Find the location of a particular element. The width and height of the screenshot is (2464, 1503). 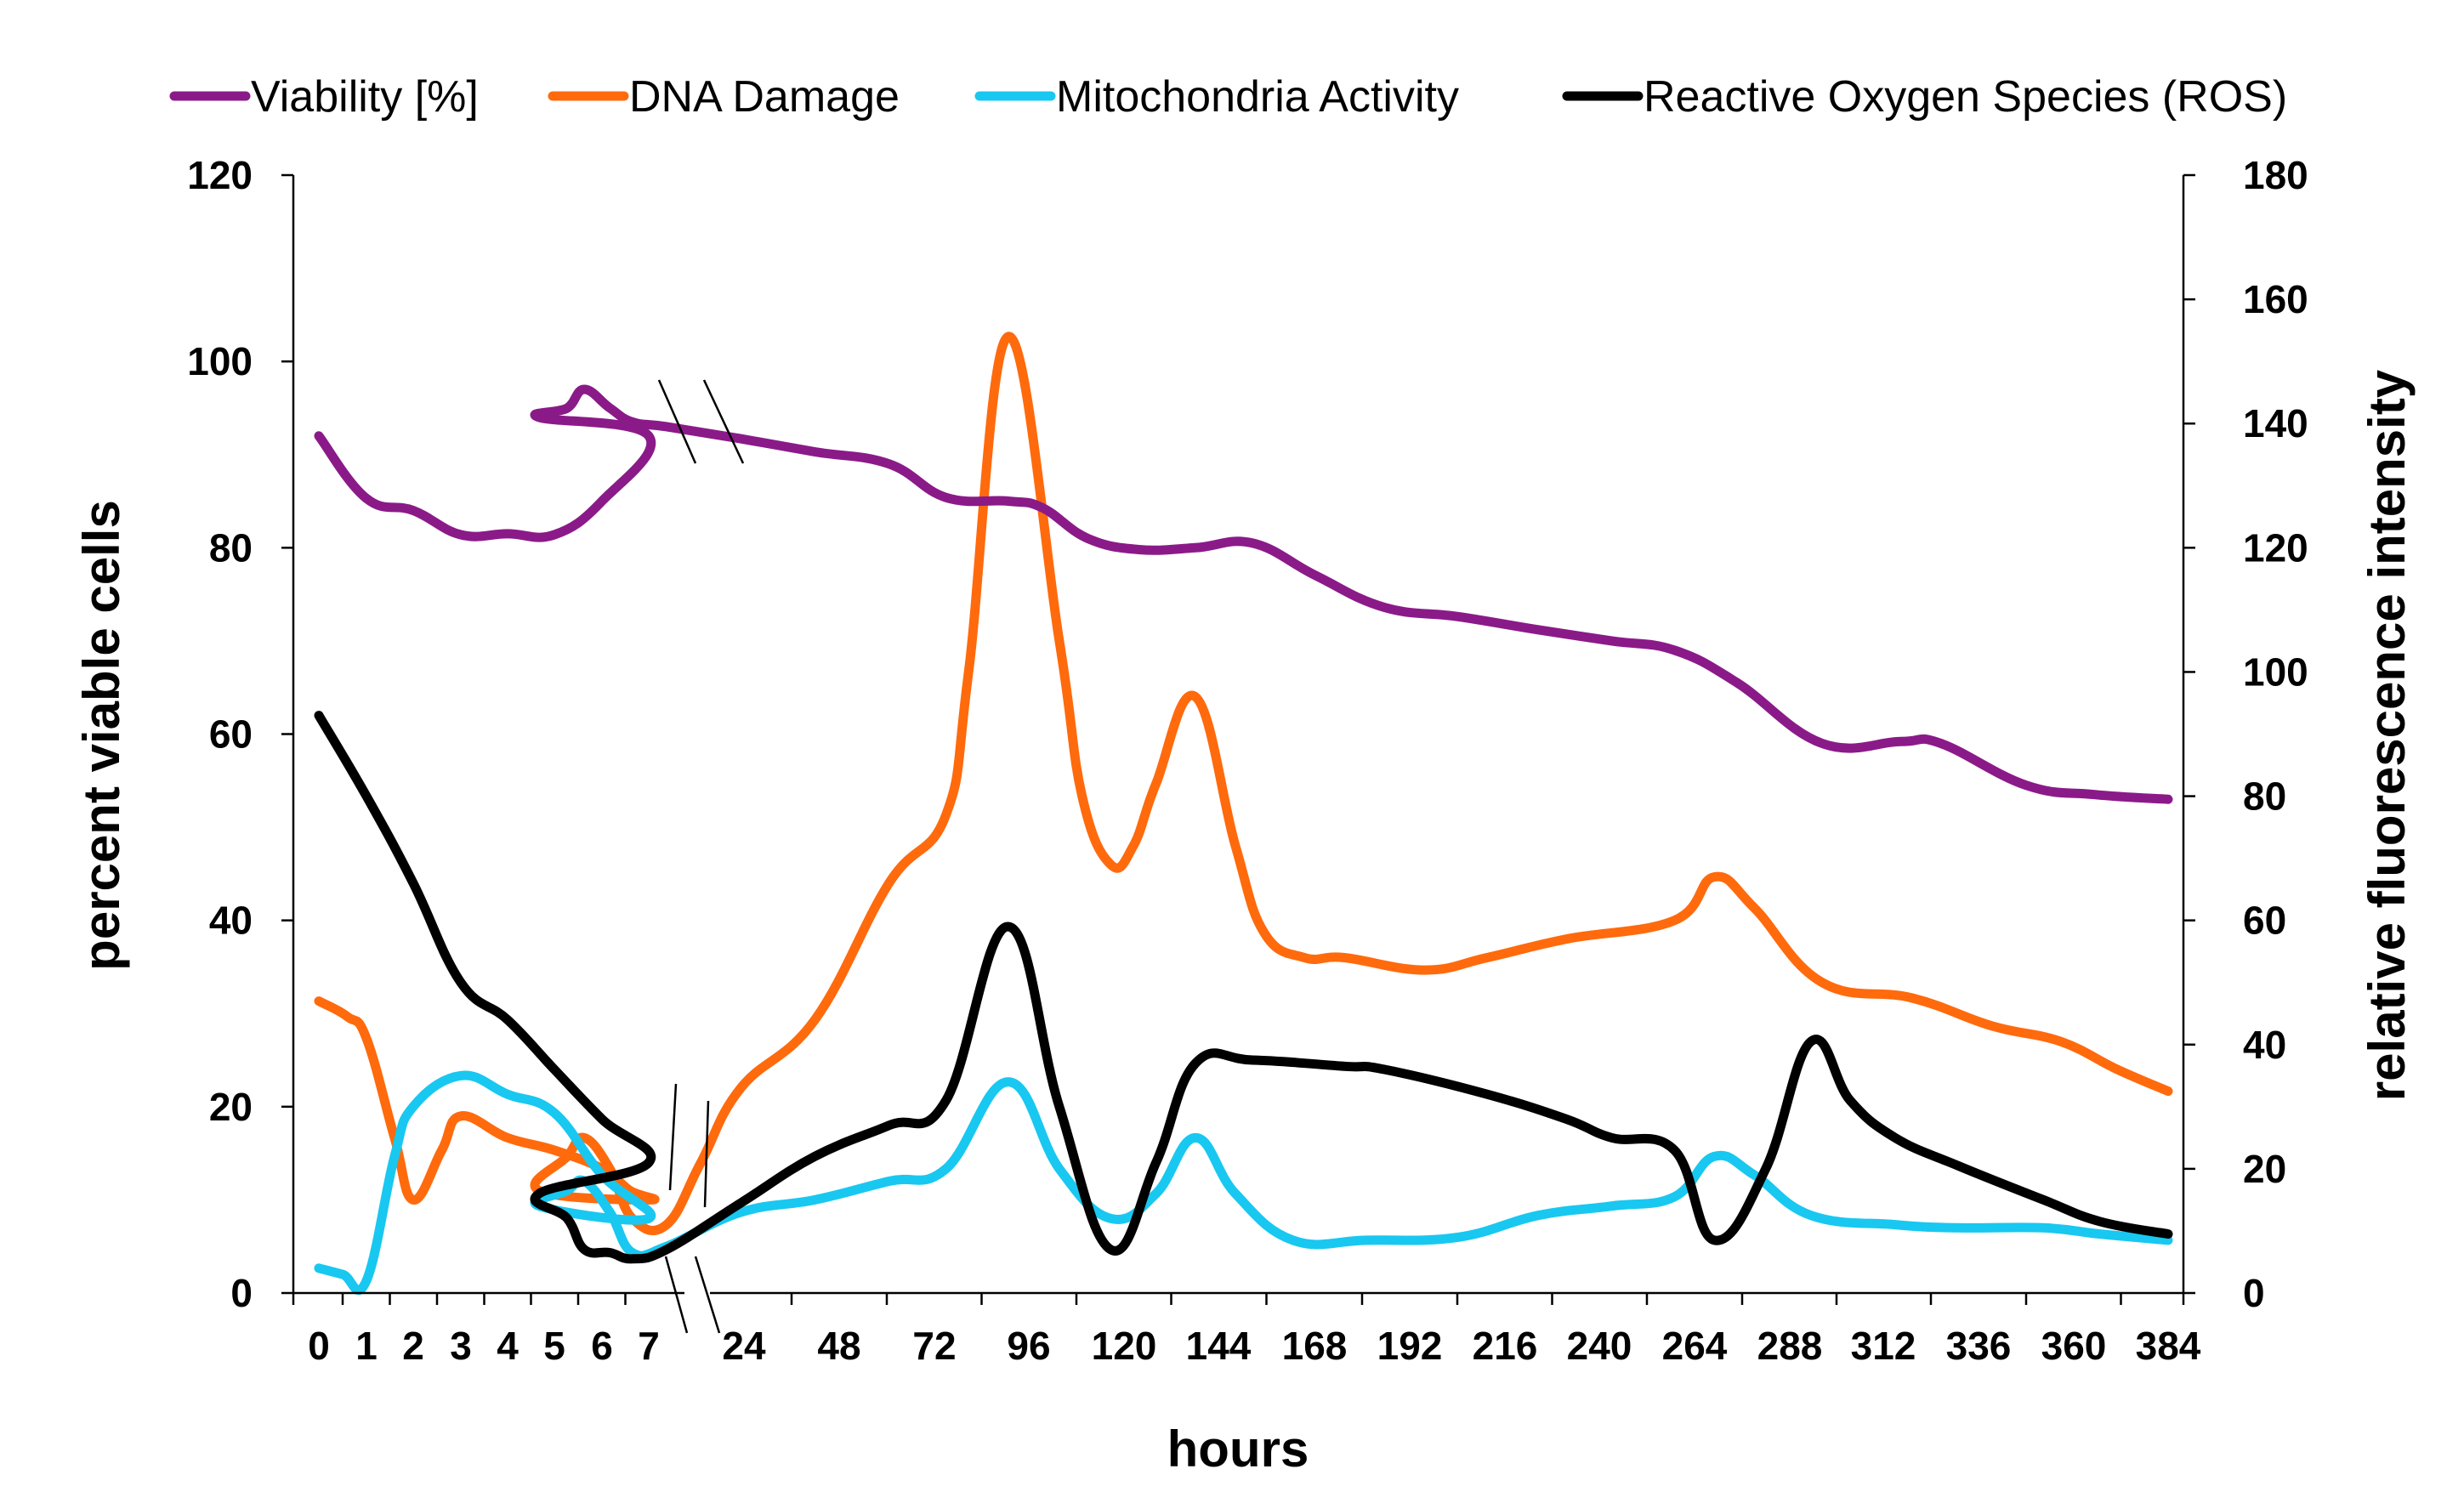

x-tick-label: 168 is located at coordinates (1315, 1346).